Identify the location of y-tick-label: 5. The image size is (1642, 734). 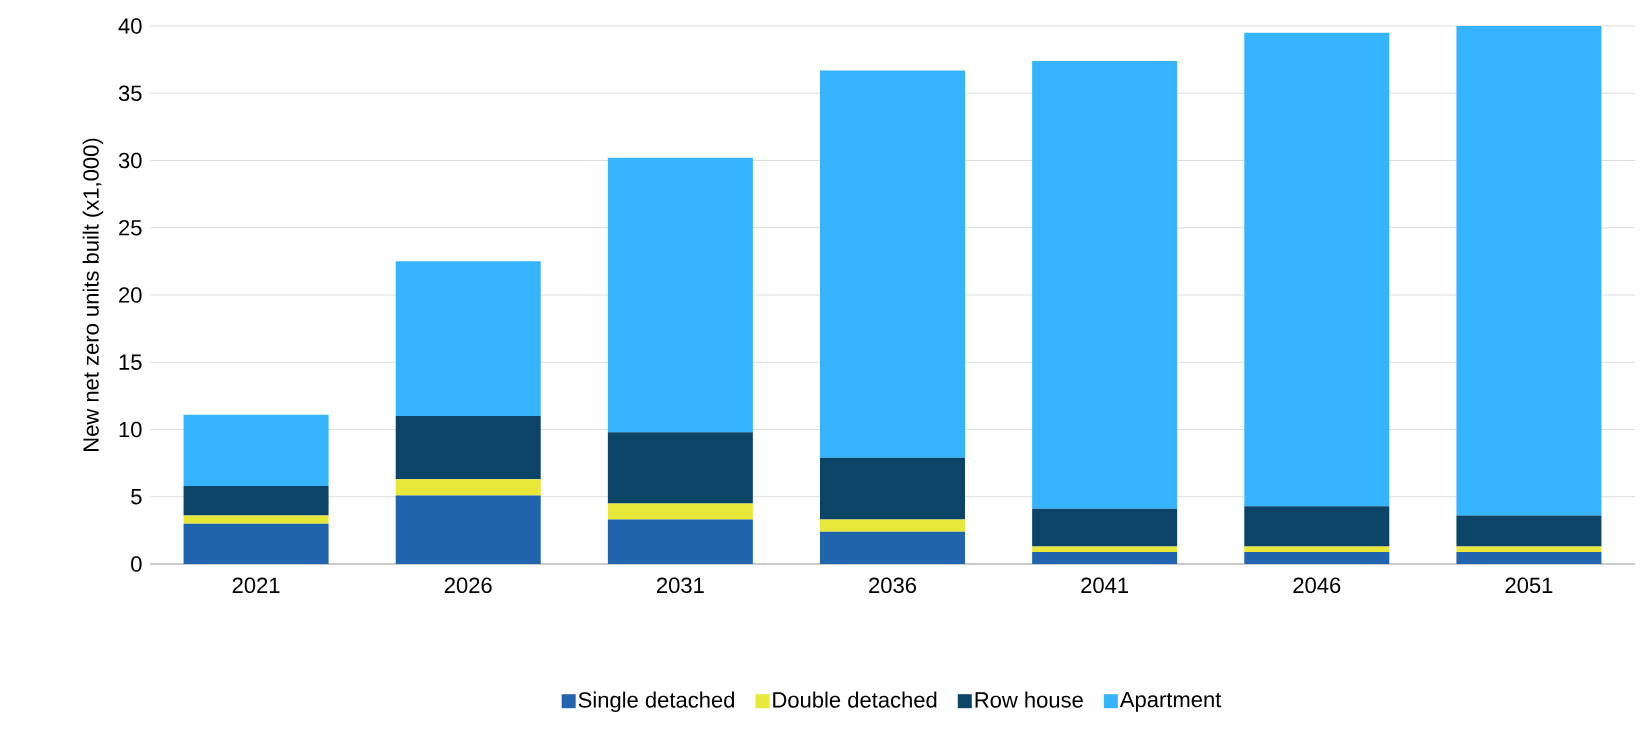
(136, 497).